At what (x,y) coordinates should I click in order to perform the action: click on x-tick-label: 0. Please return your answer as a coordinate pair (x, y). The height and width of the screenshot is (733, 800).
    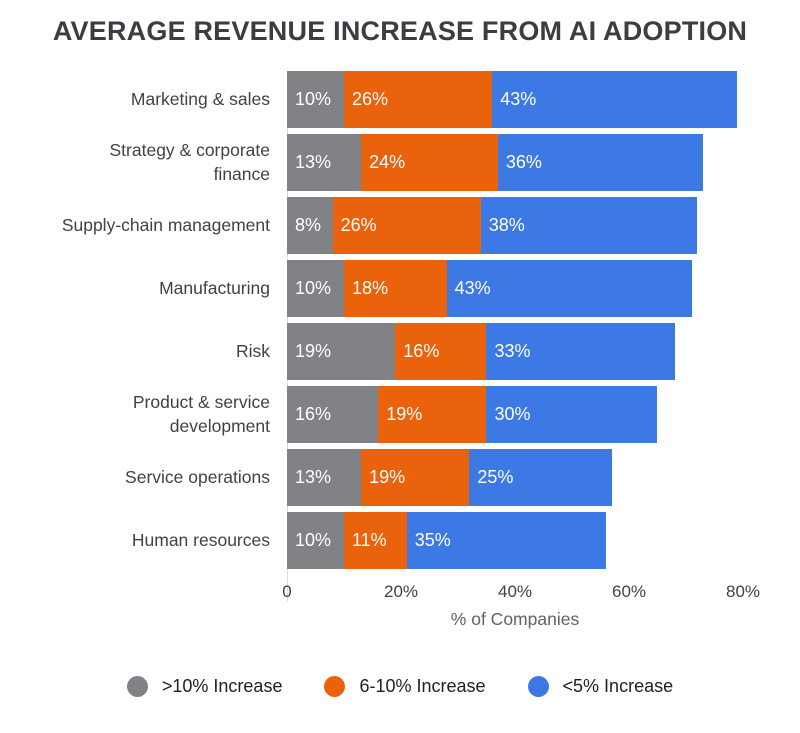
    Looking at the image, I should click on (287, 591).